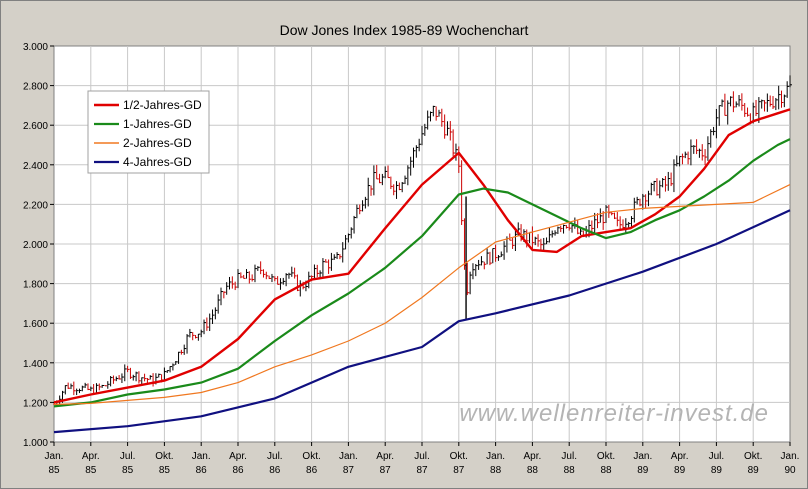 The image size is (808, 489). I want to click on chart-title: Dow Jones Index 1985-89 Wochenchart, so click(404, 30).